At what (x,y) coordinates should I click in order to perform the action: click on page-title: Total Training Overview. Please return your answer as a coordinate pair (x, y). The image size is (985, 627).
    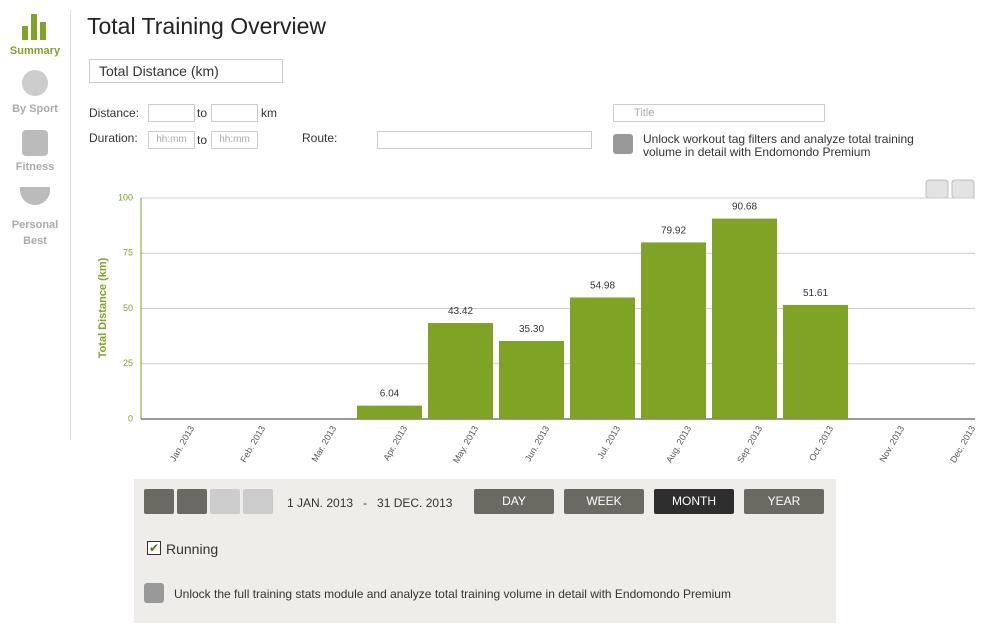
    Looking at the image, I should click on (207, 26).